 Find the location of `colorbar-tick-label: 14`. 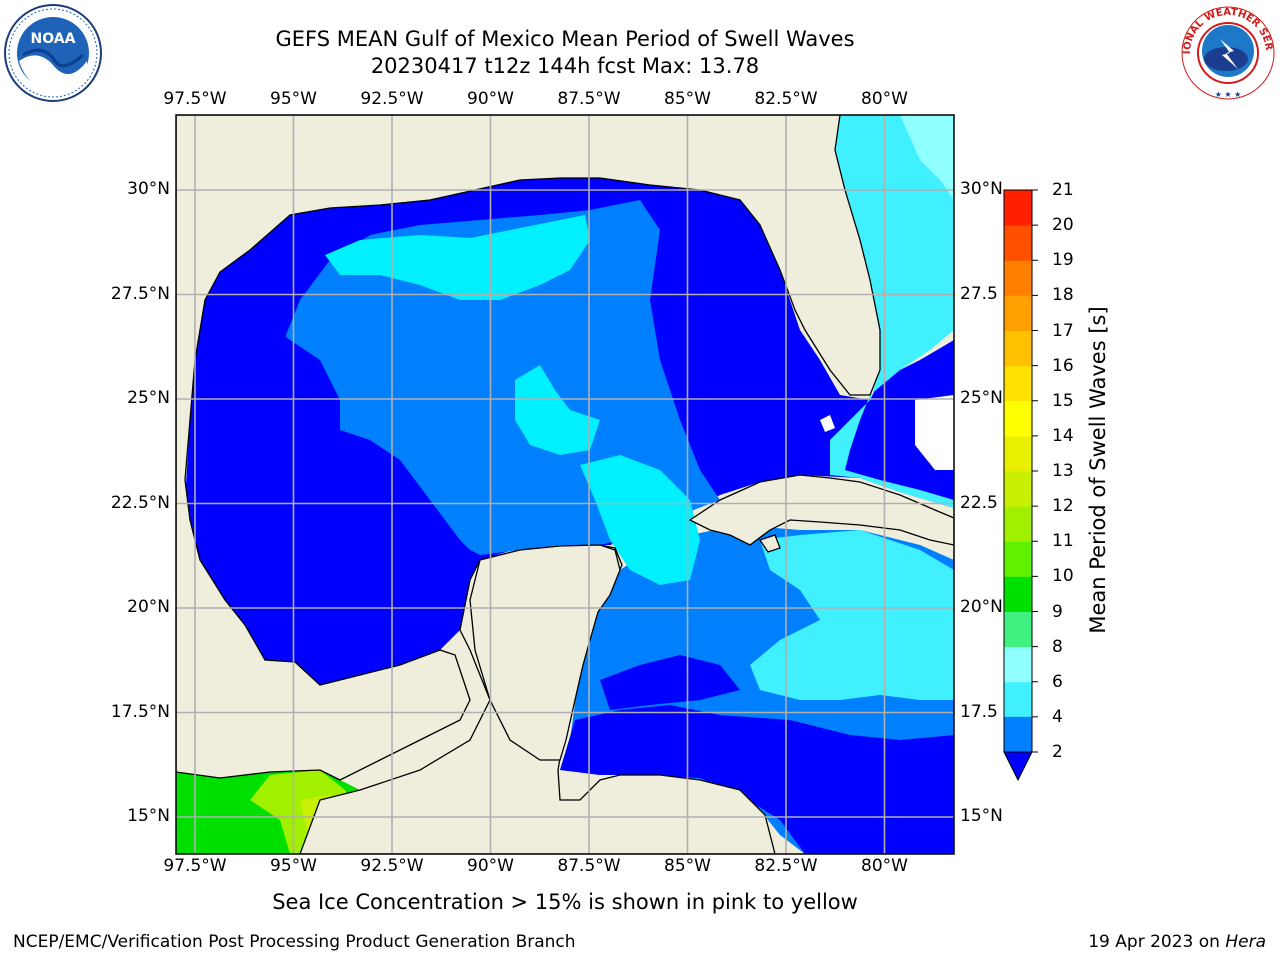

colorbar-tick-label: 14 is located at coordinates (1063, 435).